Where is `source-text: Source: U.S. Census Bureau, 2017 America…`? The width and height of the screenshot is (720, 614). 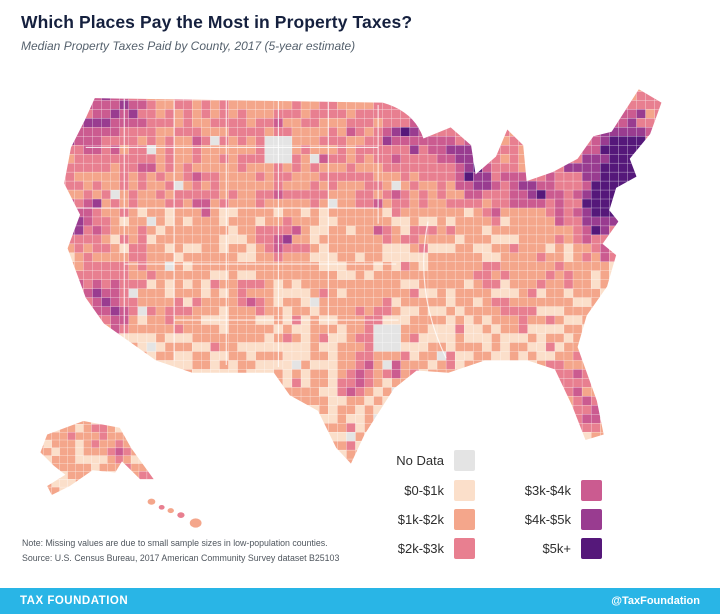
source-text: Source: U.S. Census Bureau, 2017 America… is located at coordinates (181, 558).